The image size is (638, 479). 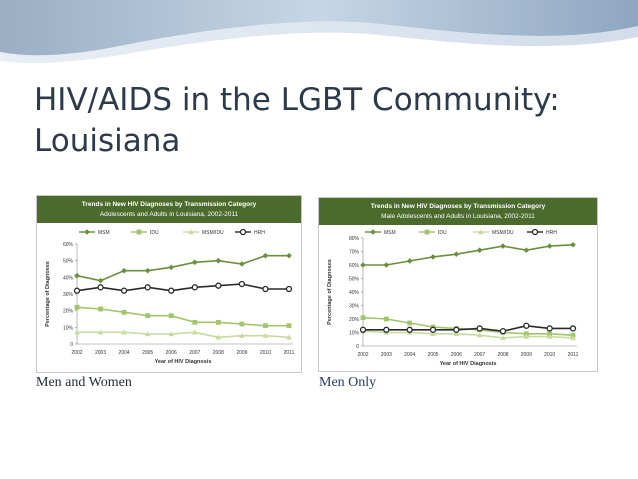 I want to click on data-point-msm-idu-2010, so click(x=549, y=336).